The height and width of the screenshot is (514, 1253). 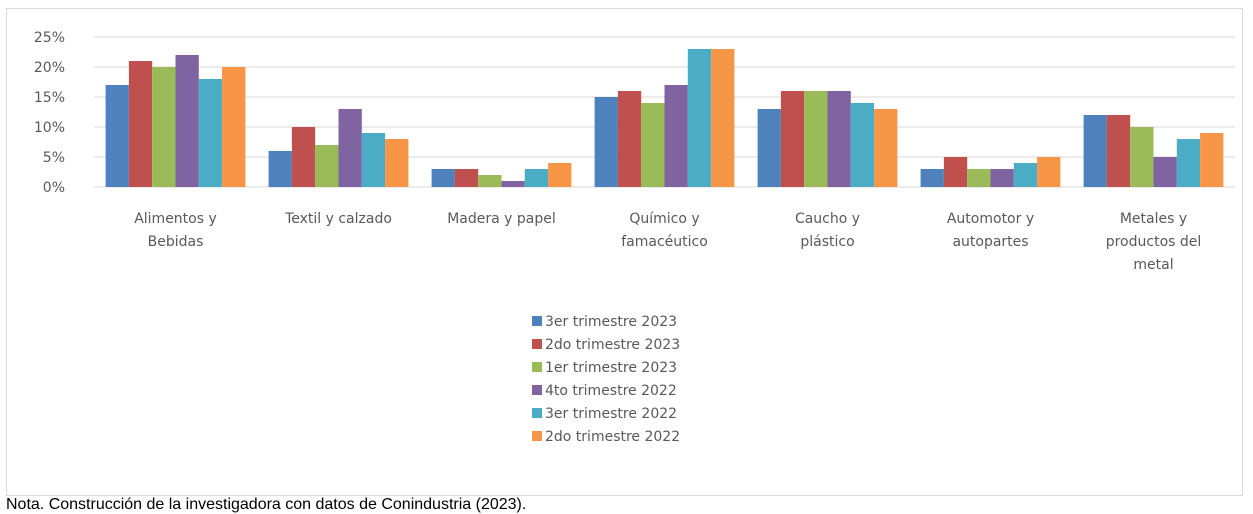 I want to click on x-category-label: famacéutico, so click(x=664, y=242).